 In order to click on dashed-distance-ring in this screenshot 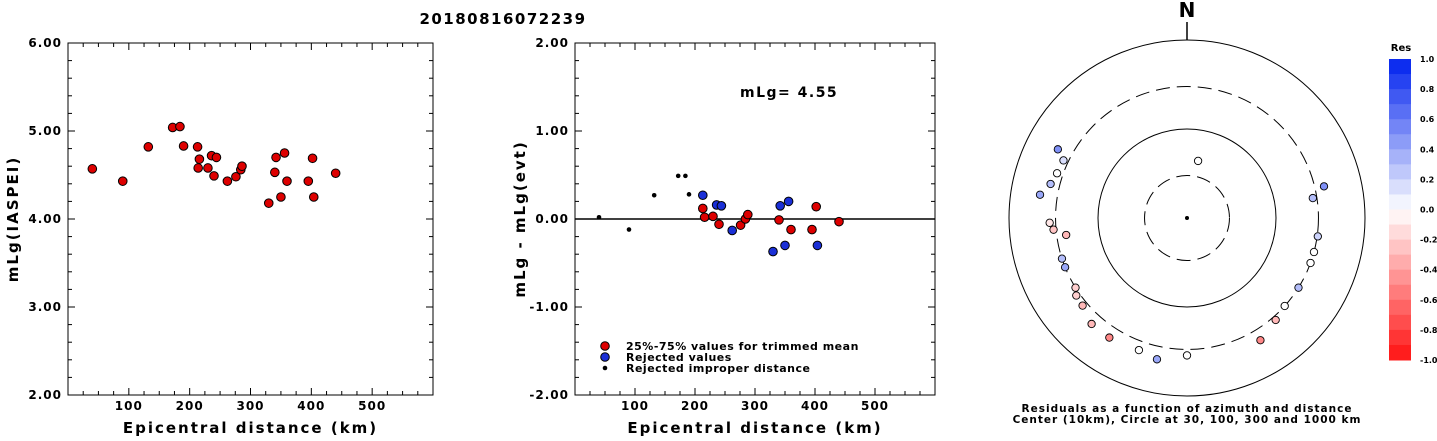, I will do `click(1187, 218)`.